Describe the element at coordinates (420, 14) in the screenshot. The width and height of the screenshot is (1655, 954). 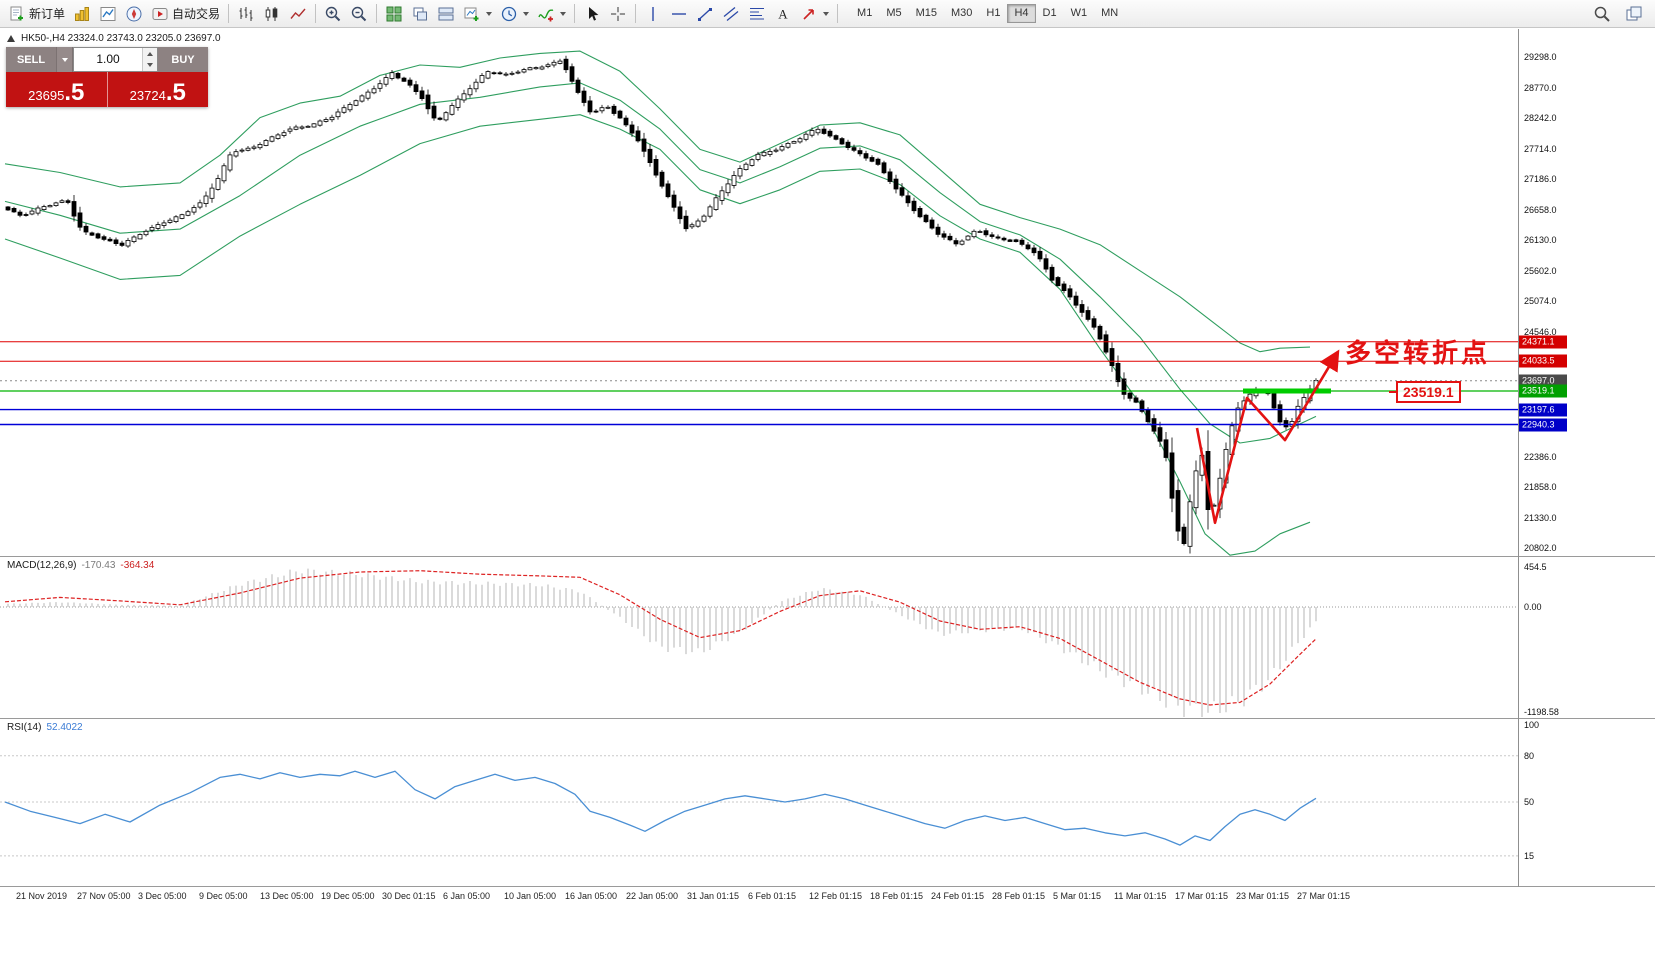
I see `cascade-windows-button` at that location.